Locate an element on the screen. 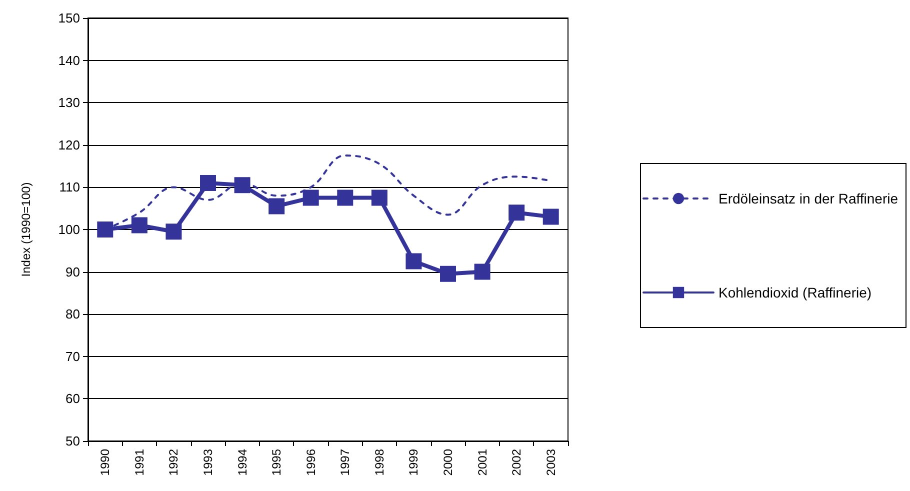 This screenshot has height=491, width=910. x-tick-label: 2000 is located at coordinates (448, 462).